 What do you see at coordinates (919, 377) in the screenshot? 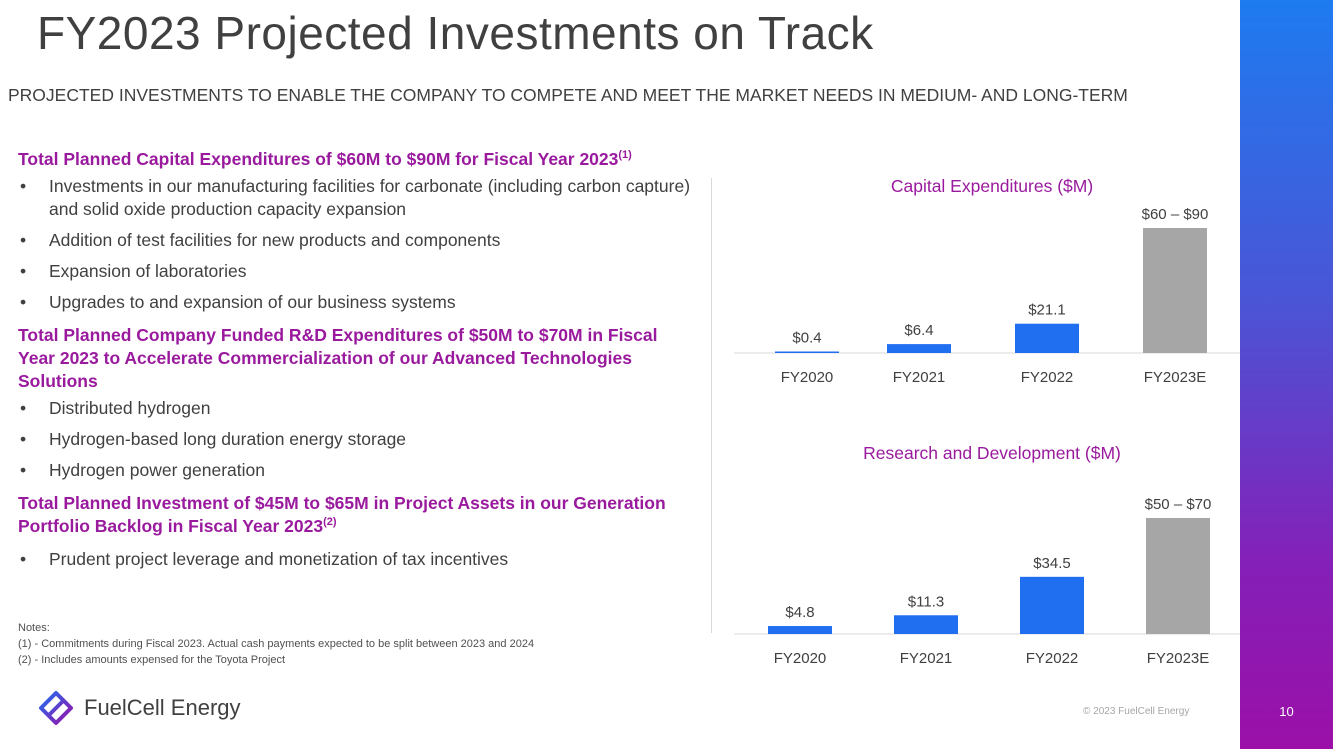
I see `capex-tick-label-FY2021: FY2021` at bounding box center [919, 377].